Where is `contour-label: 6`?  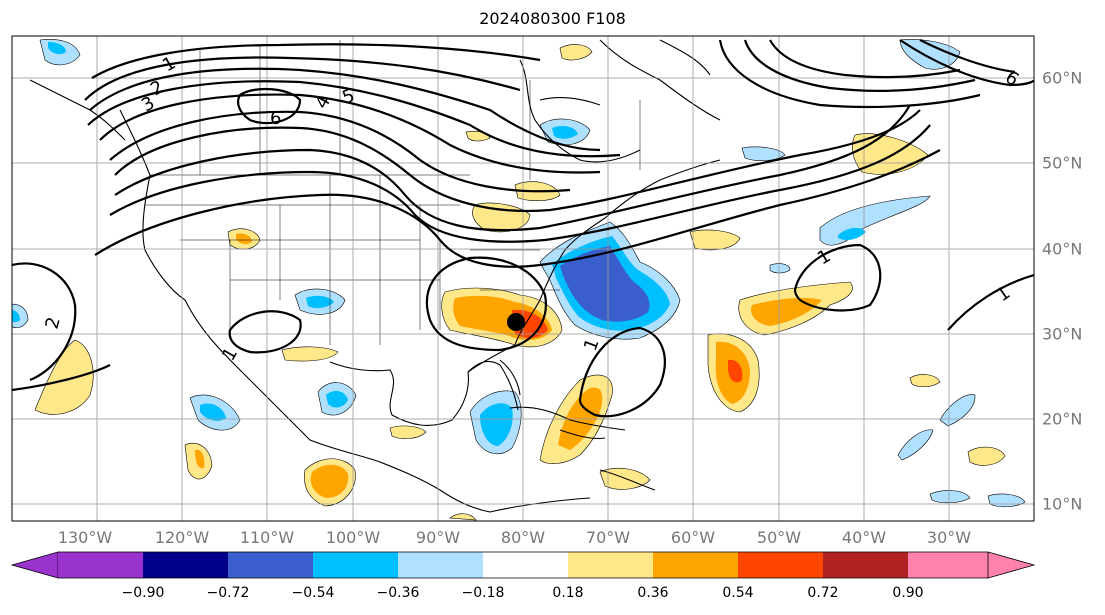
contour-label: 6 is located at coordinates (275, 118).